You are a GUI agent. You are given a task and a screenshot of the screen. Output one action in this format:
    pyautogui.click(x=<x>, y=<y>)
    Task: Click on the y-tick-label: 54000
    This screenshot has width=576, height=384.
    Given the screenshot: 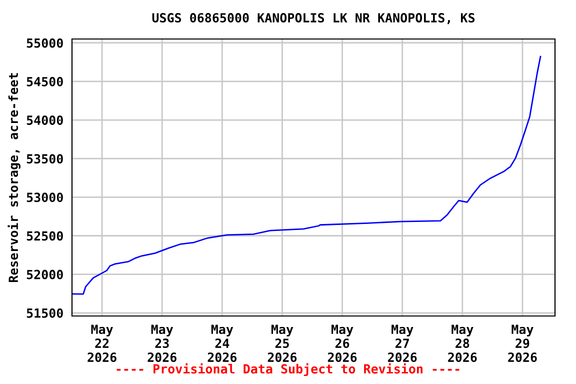 What is the action you would take?
    pyautogui.click(x=44, y=120)
    